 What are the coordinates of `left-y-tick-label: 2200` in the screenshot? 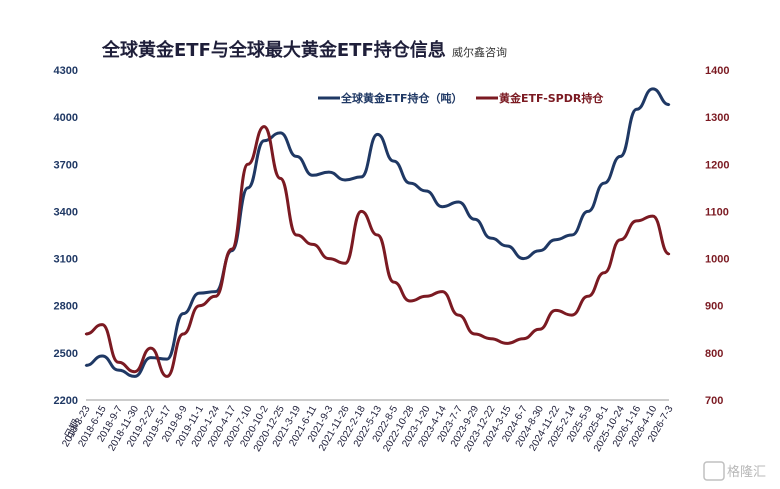 It's located at (66, 401).